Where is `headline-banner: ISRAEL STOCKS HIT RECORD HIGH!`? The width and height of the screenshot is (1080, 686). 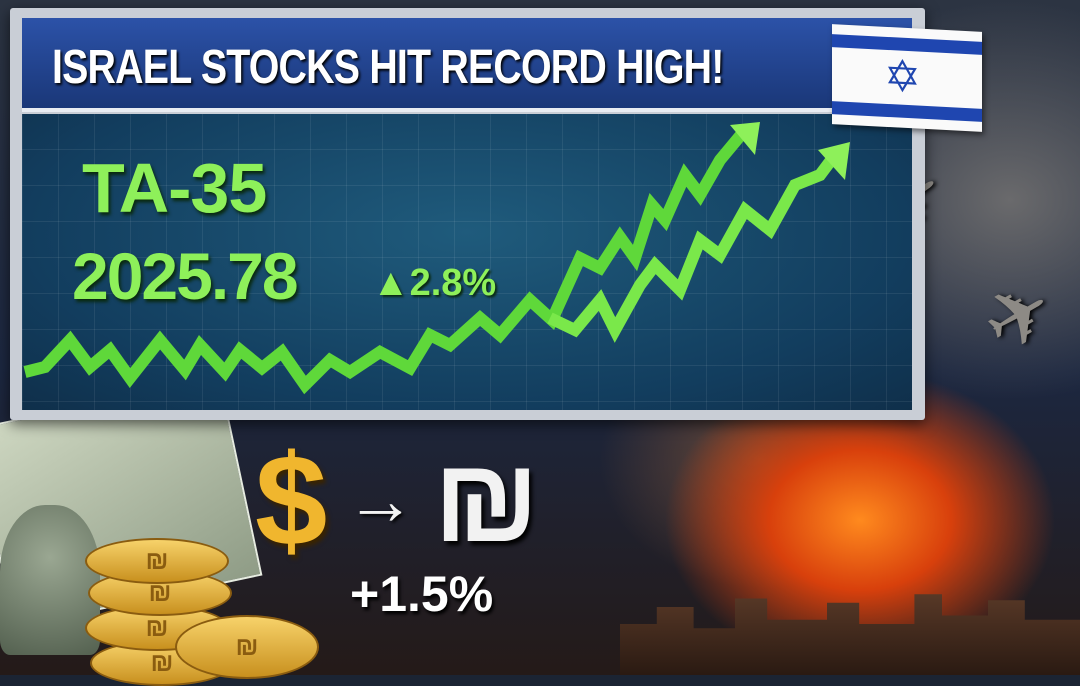
headline-banner: ISRAEL STOCKS HIT RECORD HIGH! is located at coordinates (467, 65).